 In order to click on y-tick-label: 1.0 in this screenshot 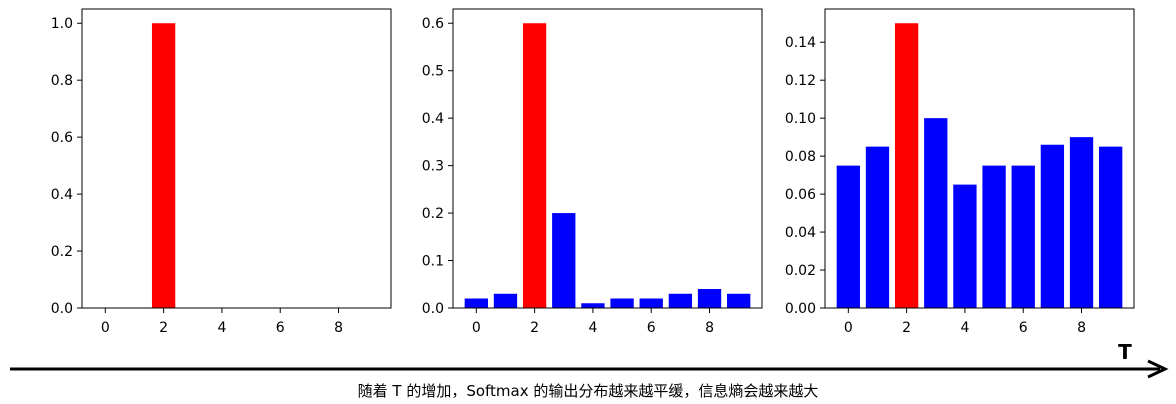, I will do `click(62, 24)`.